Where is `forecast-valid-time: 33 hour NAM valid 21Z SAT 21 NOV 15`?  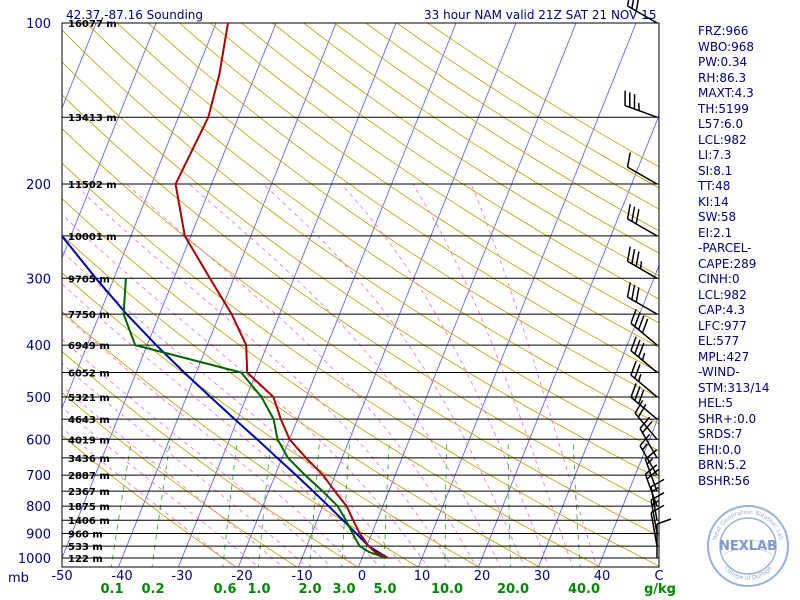
forecast-valid-time: 33 hour NAM valid 21Z SAT 21 NOV 15 is located at coordinates (540, 15).